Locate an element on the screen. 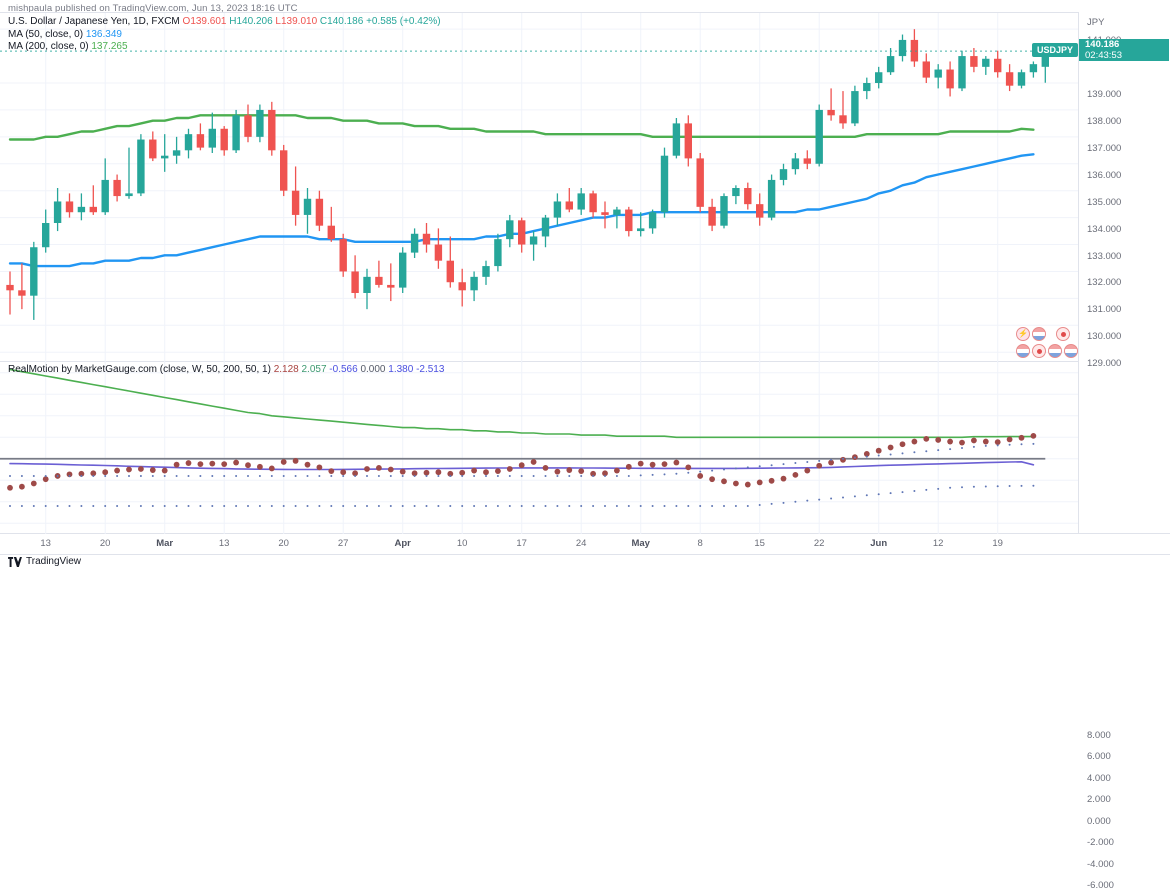 This screenshot has height=891, width=1170. indicator-value-2: -0.566 is located at coordinates (342, 369).